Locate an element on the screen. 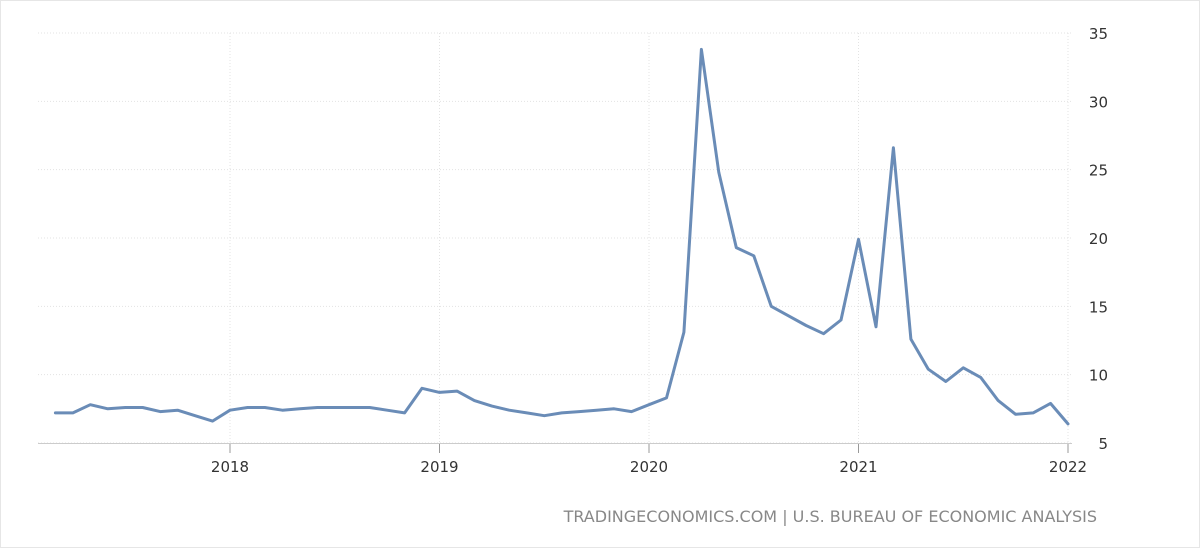 The image size is (1200, 548). x-tick-label: 2019 is located at coordinates (439, 467).